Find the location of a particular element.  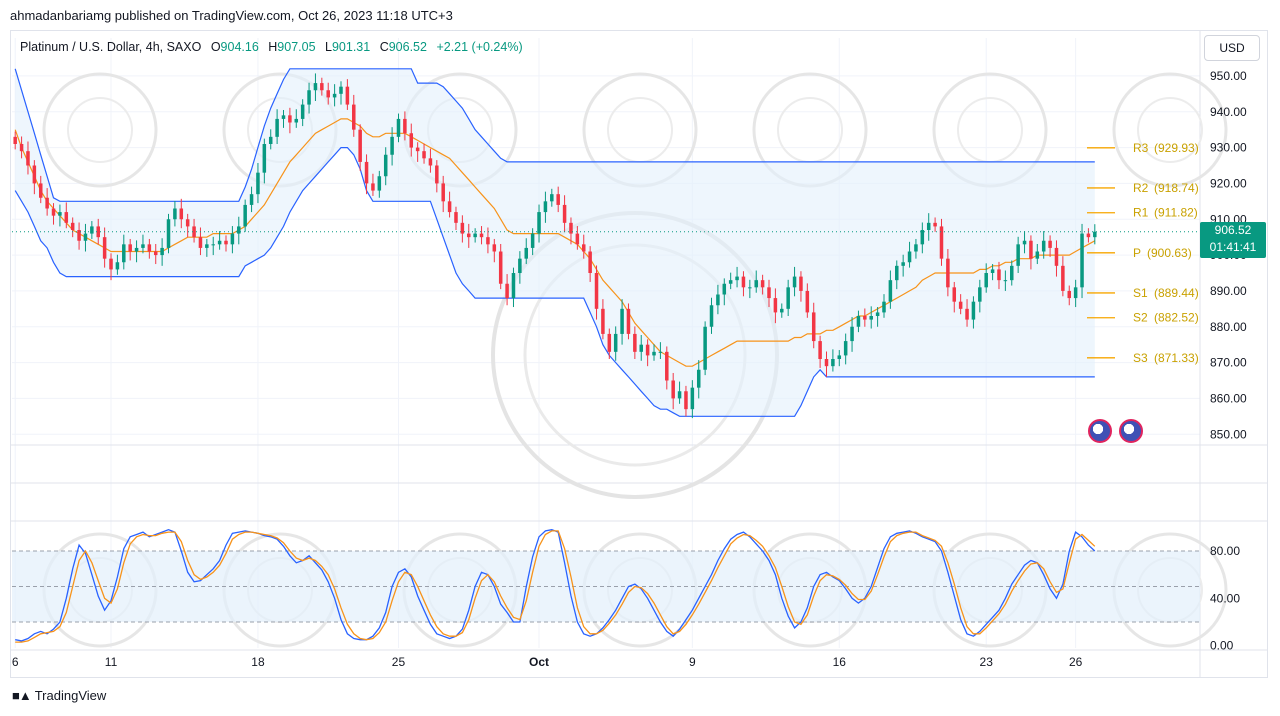

last-price: 906.52 is located at coordinates (1233, 230).